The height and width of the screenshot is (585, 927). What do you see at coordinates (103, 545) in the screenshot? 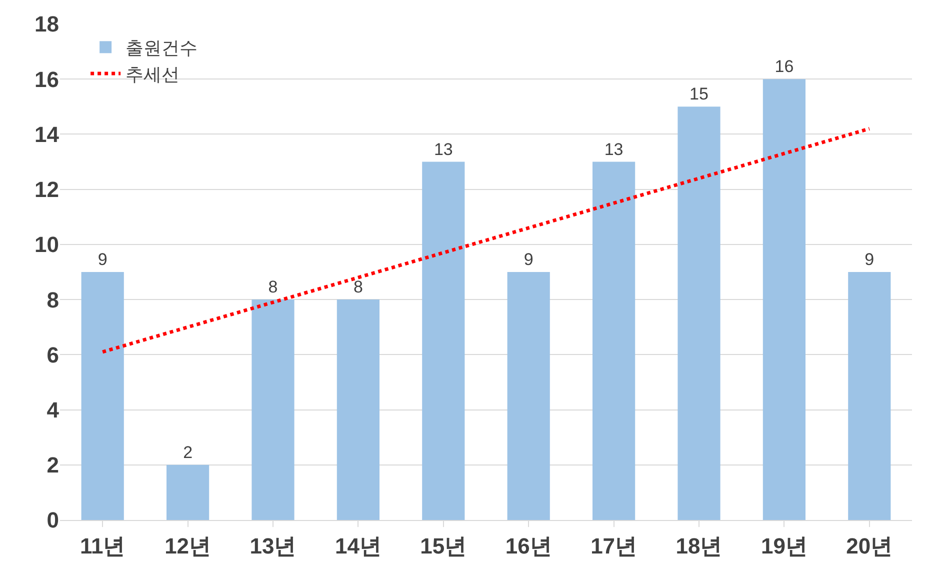
I see `x-tick-label: 11년` at bounding box center [103, 545].